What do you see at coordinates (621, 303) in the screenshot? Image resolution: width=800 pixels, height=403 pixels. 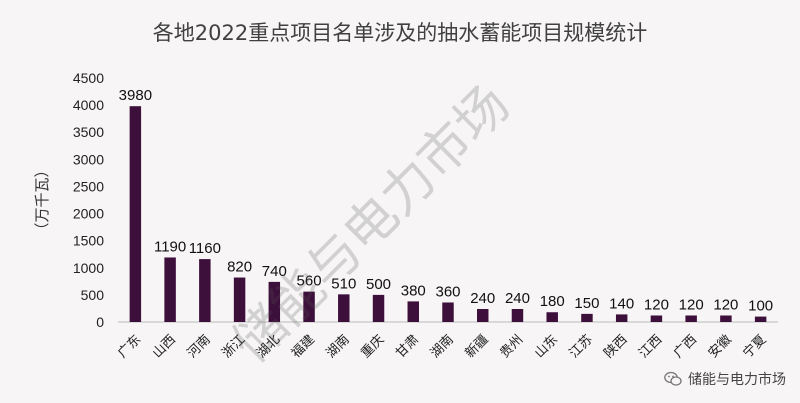 I see `data-label: 140` at bounding box center [621, 303].